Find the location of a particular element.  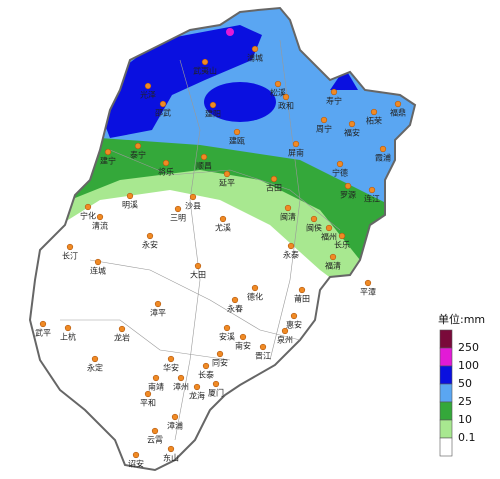

city-label: 松溪 is located at coordinates (278, 93).